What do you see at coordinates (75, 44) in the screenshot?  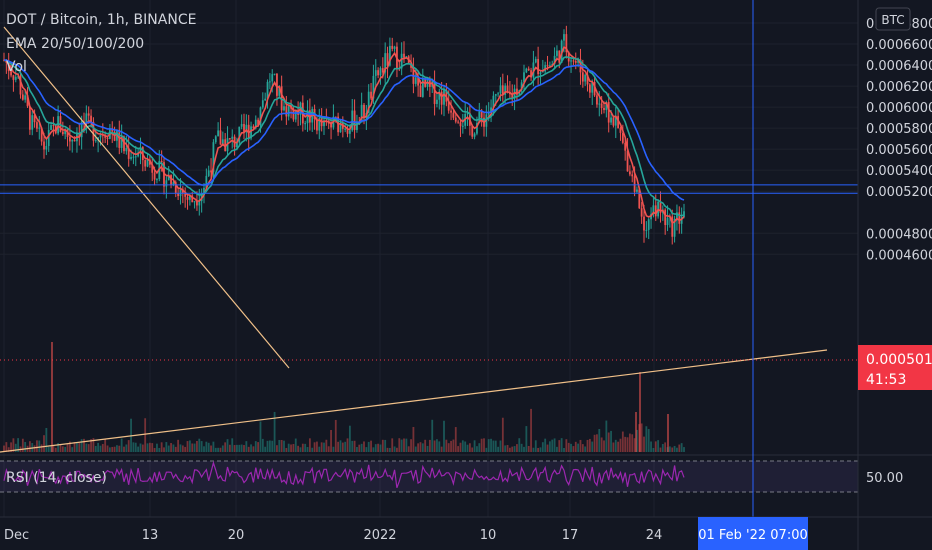 I see `ema-legend: EMA 20/50/100/200` at bounding box center [75, 44].